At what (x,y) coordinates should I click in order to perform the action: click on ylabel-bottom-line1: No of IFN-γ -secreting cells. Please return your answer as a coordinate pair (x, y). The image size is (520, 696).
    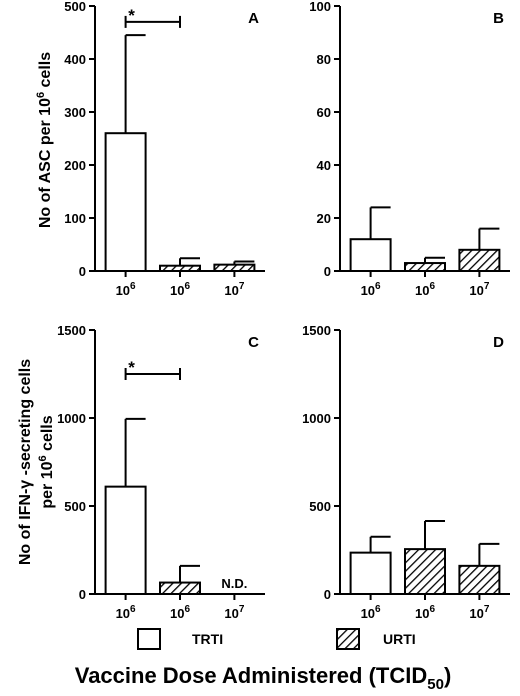
    Looking at the image, I should click on (25, 462).